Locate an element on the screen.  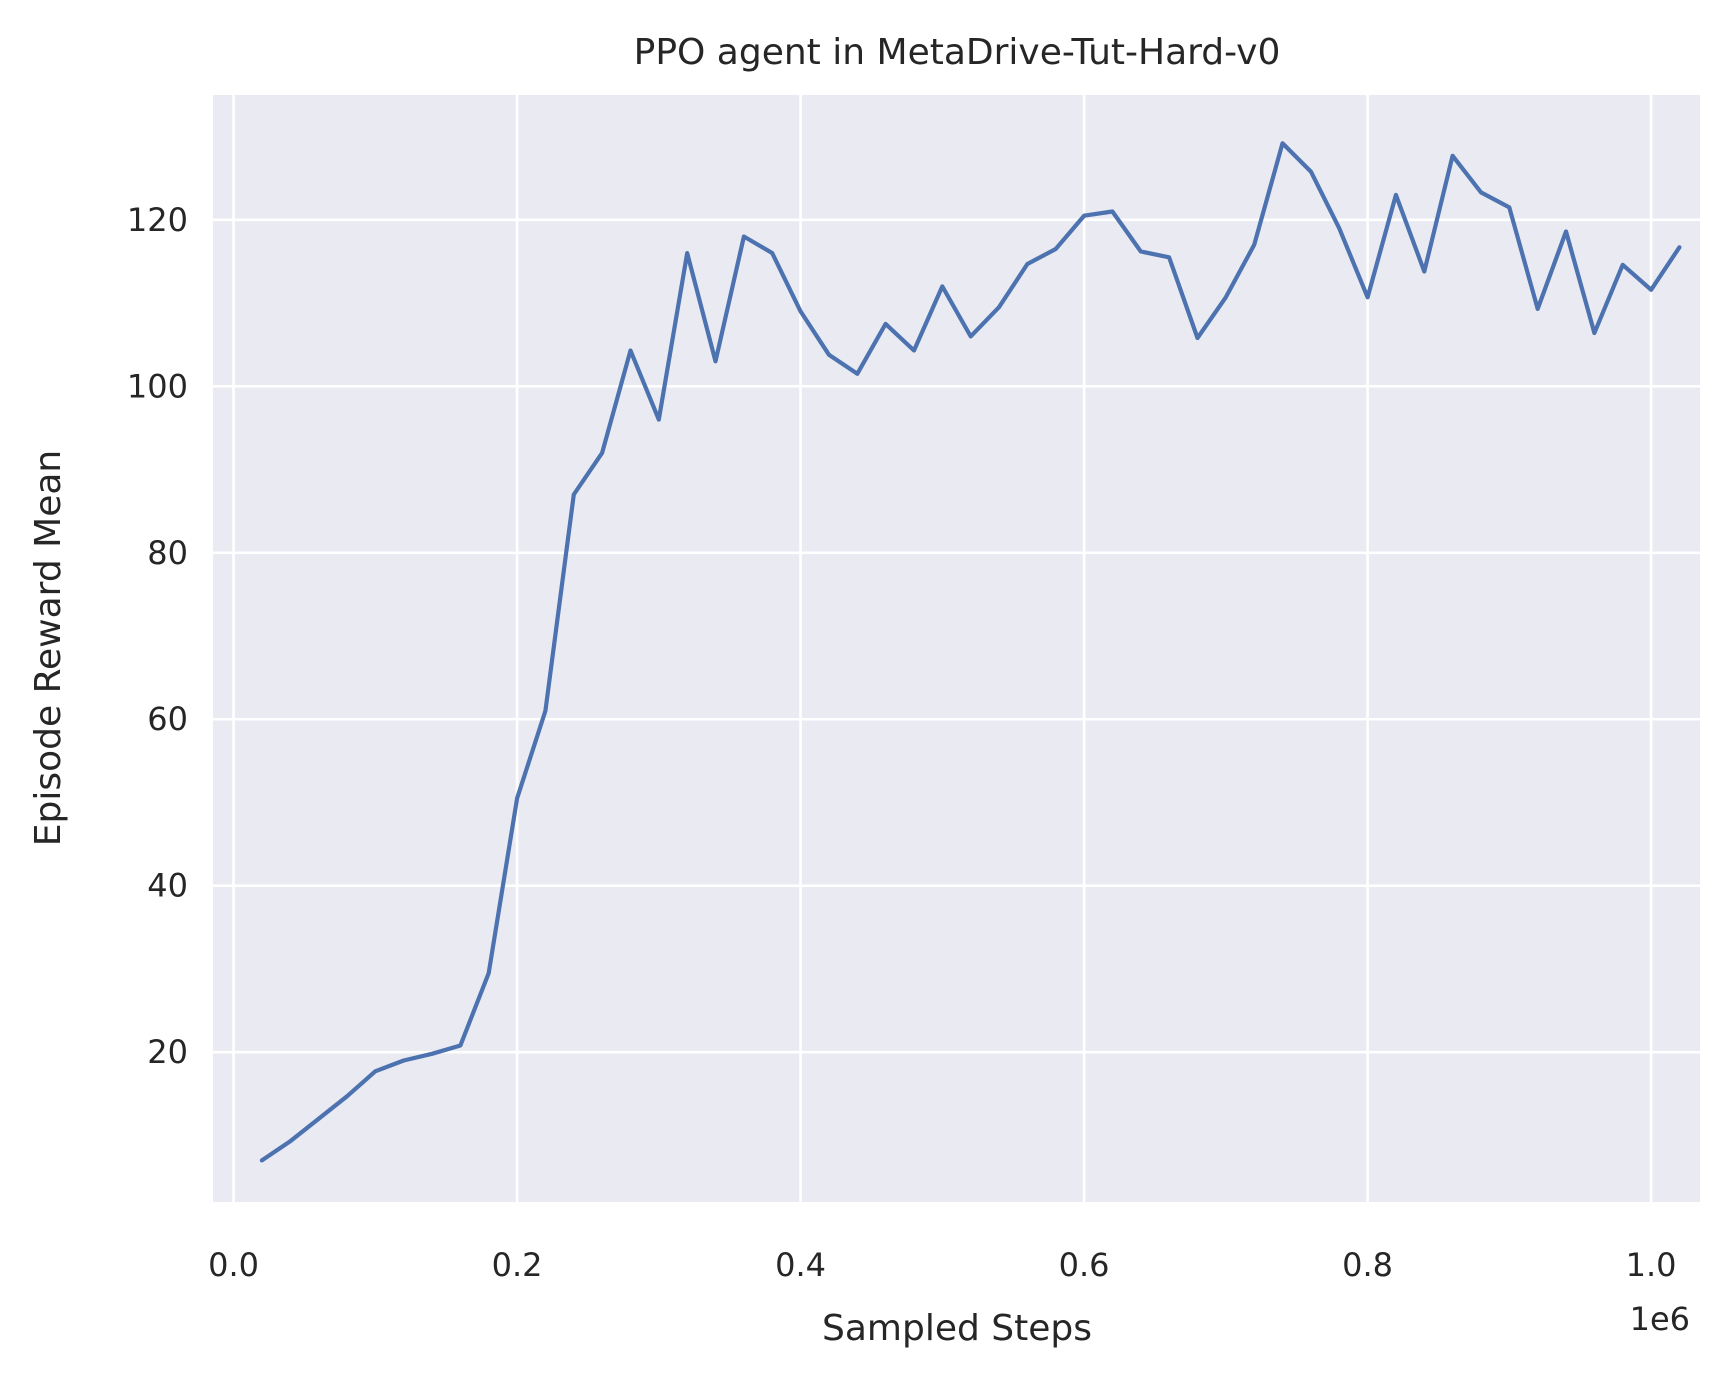
y-tick-label: 60 is located at coordinates (167, 719).